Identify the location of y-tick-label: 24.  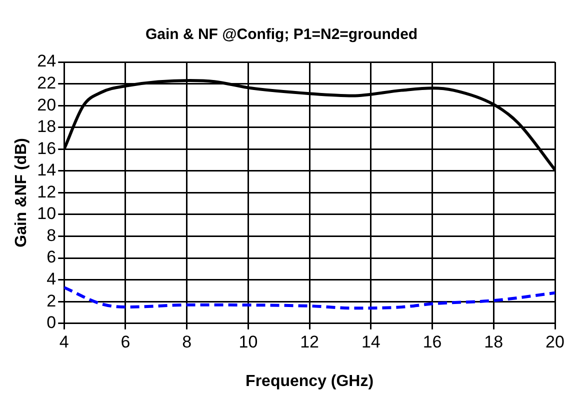
(46, 61).